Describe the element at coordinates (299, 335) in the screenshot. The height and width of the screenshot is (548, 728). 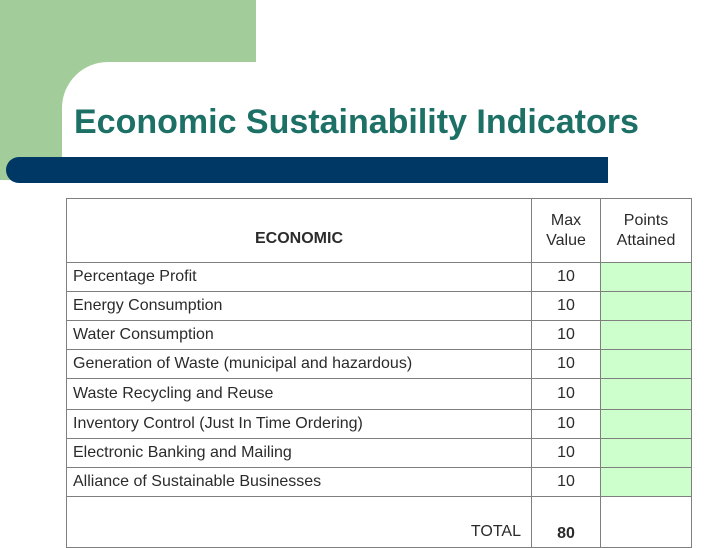
I see `indicator-name: Water Consumption` at that location.